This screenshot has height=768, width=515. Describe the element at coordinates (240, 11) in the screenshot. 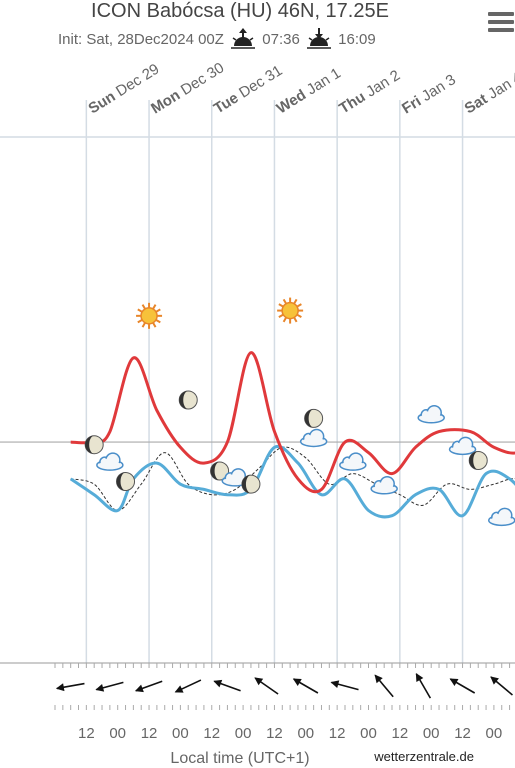

I see `page-title: ICON Babócsa (HU) 46N, 17.25E` at that location.